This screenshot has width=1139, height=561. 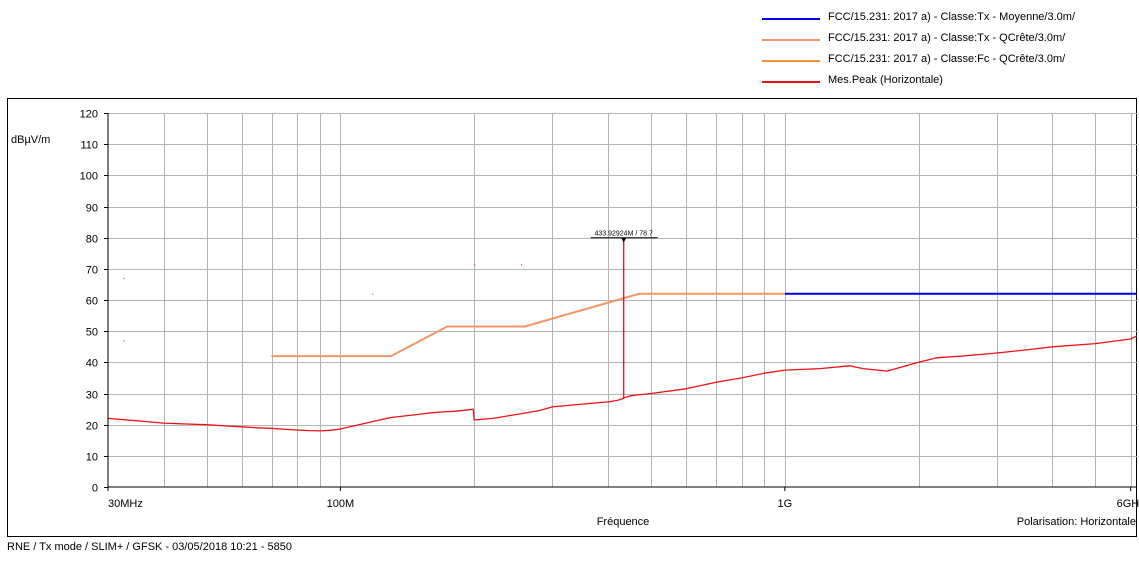 What do you see at coordinates (623, 234) in the screenshot?
I see `marker-label: 433.92924M / 78.7` at bounding box center [623, 234].